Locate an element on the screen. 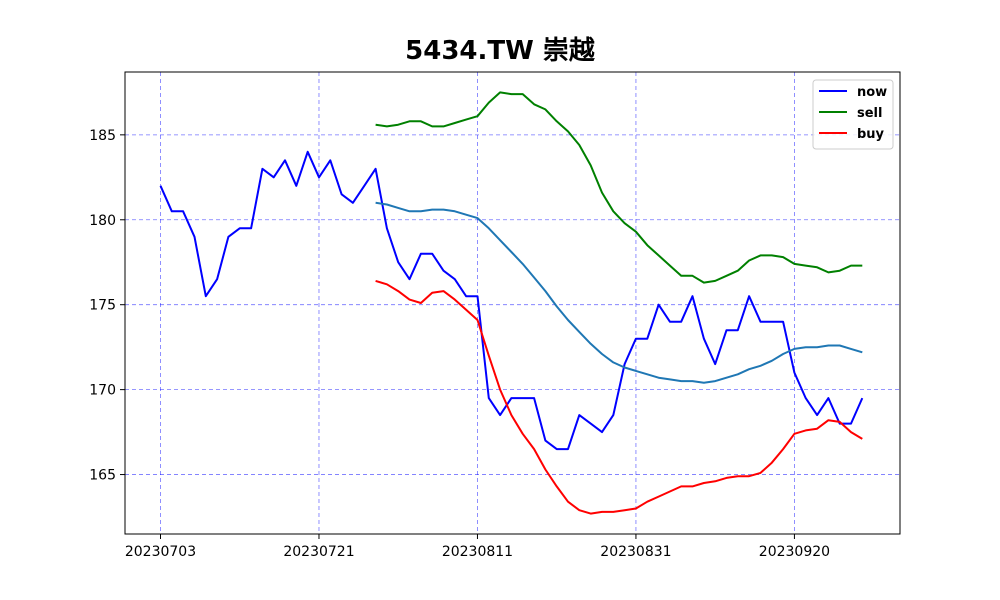 The height and width of the screenshot is (600, 1000). legend-label-now: now is located at coordinates (872, 92).